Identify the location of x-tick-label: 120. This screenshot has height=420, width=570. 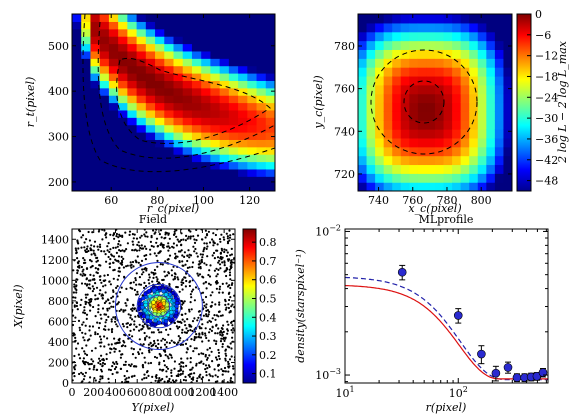
(249, 200).